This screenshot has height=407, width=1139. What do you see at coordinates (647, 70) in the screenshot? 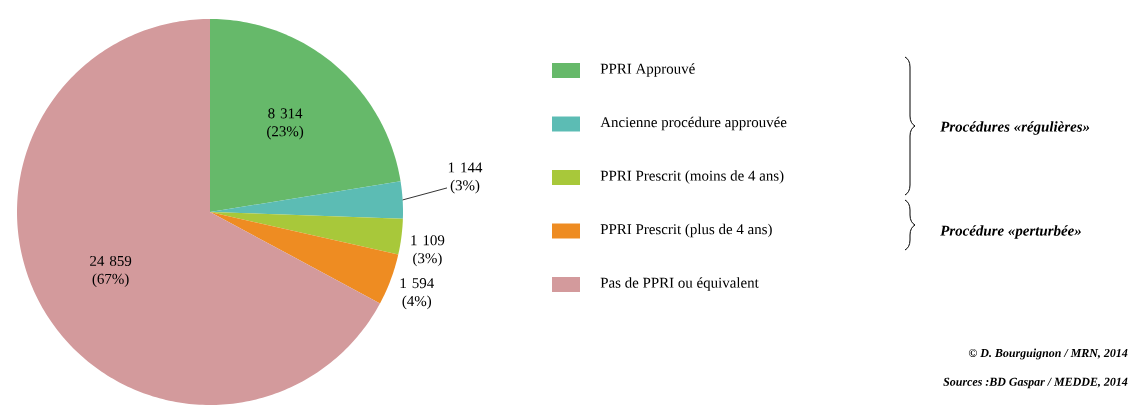
I see `legend-label: PPRI Approuvé` at bounding box center [647, 70].